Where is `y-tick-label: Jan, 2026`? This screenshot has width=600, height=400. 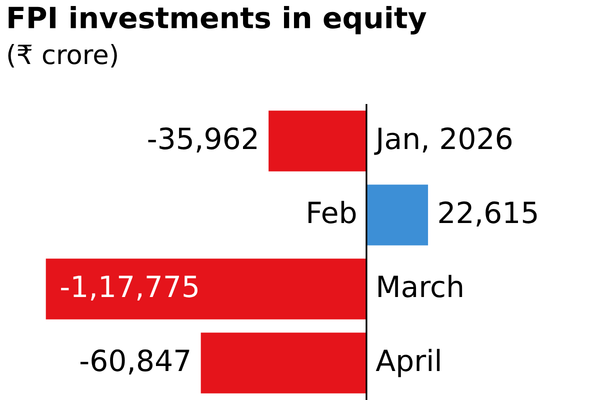
y-tick-label: Jan, 2026 is located at coordinates (443, 141).